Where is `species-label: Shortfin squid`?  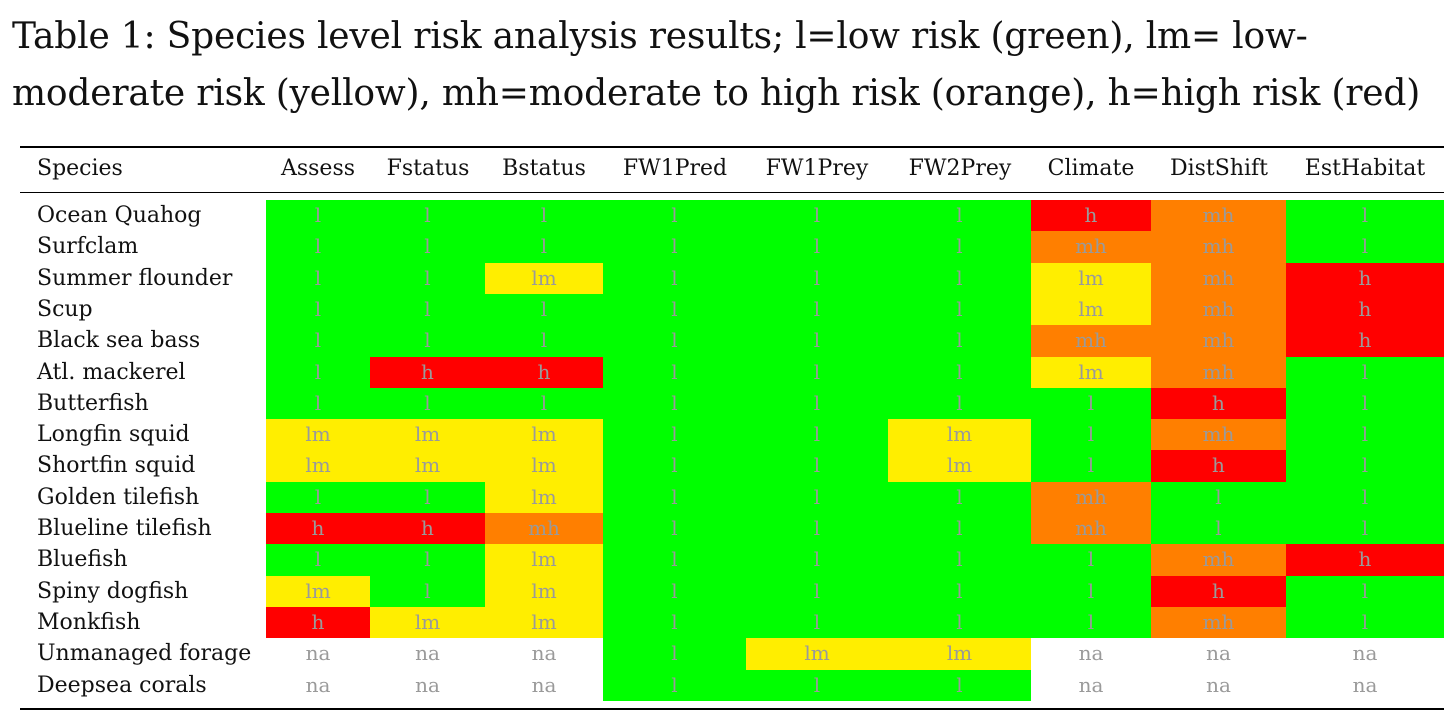 species-label: Shortfin squid is located at coordinates (116, 466).